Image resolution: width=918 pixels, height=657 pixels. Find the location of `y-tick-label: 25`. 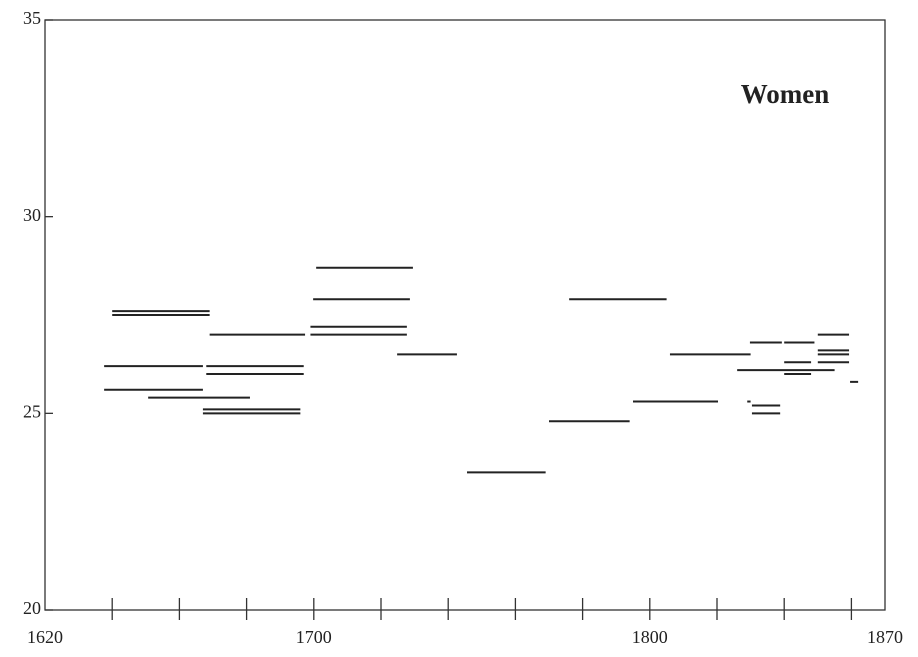

y-tick-label: 25 is located at coordinates (32, 411).